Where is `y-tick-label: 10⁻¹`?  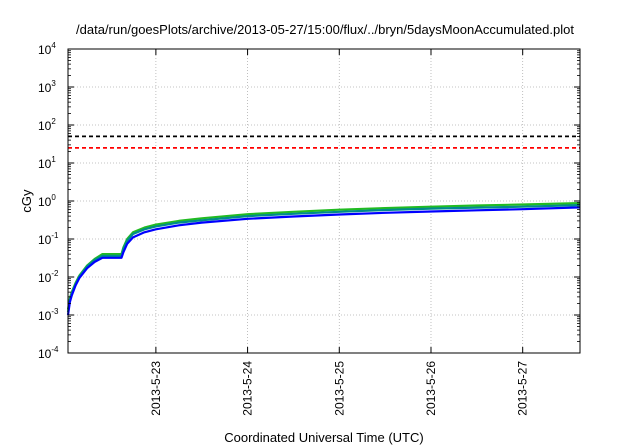 y-tick-label: 10⁻¹ is located at coordinates (48, 239).